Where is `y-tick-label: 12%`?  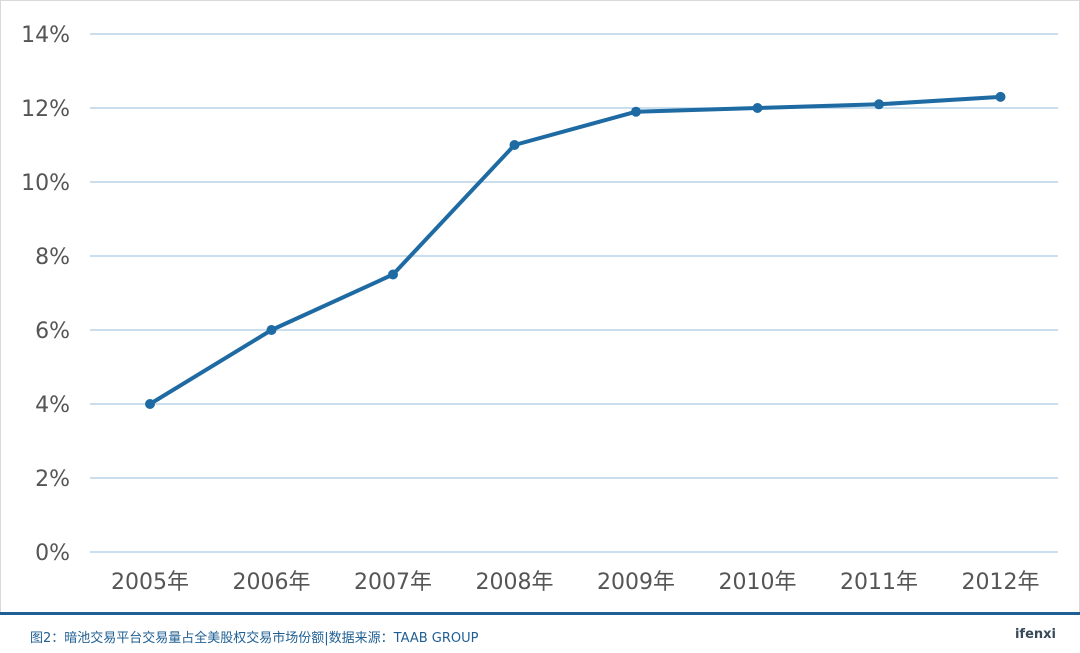
y-tick-label: 12% is located at coordinates (45, 109).